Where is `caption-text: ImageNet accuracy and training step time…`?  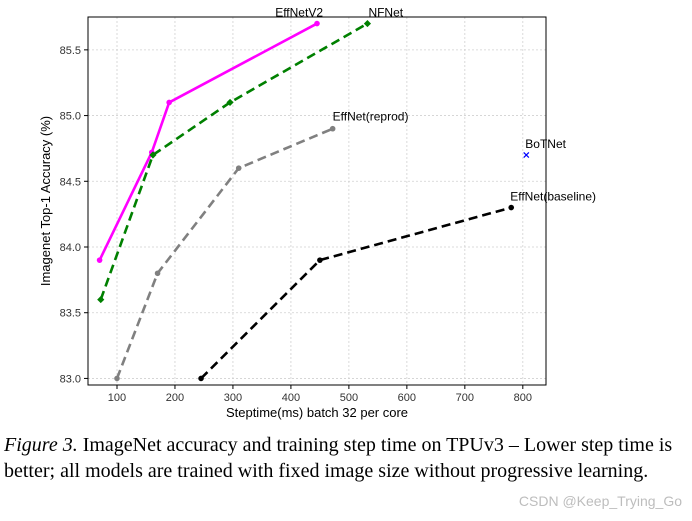 caption-text: ImageNet accuracy and training step time… is located at coordinates (338, 458).